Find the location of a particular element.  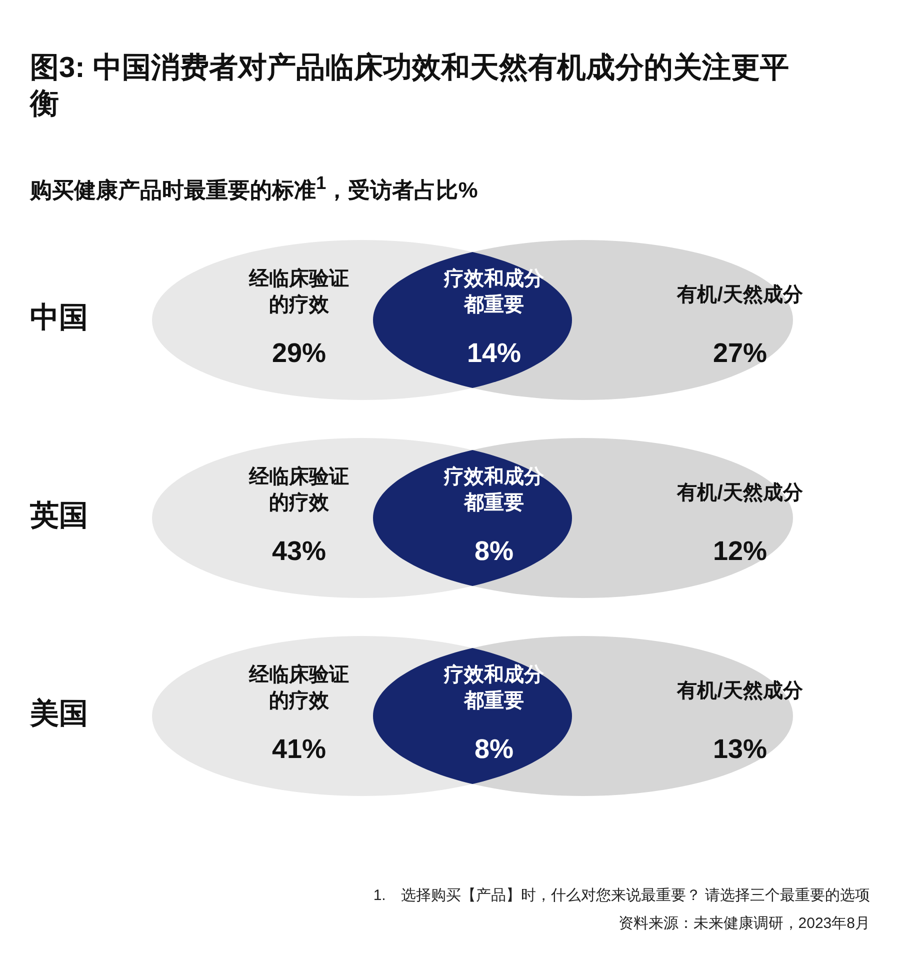

data-label: 14% is located at coordinates (494, 353).